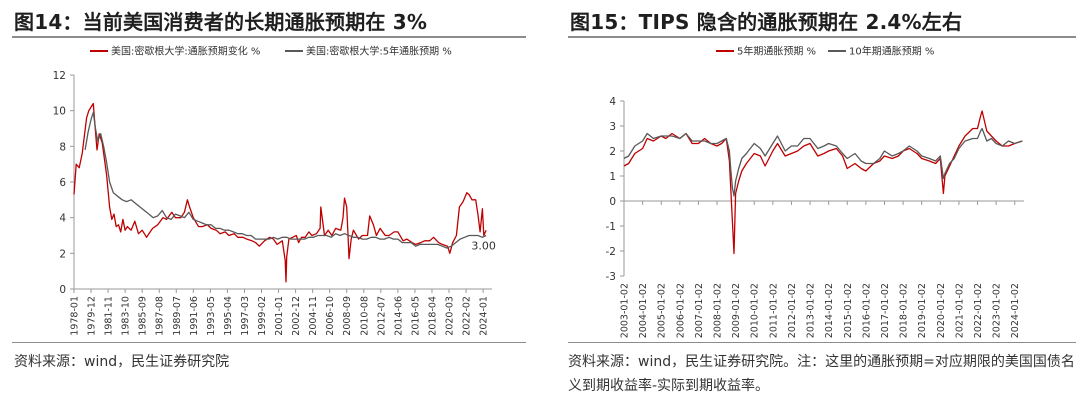  What do you see at coordinates (848, 310) in the screenshot?
I see `x-tick-label: 2015-01-02` at bounding box center [848, 310].